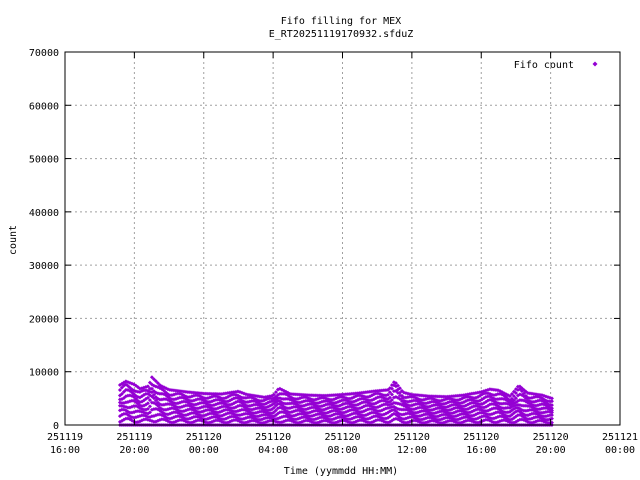  What do you see at coordinates (56, 426) in the screenshot?
I see `y-tick-label: 0` at bounding box center [56, 426].